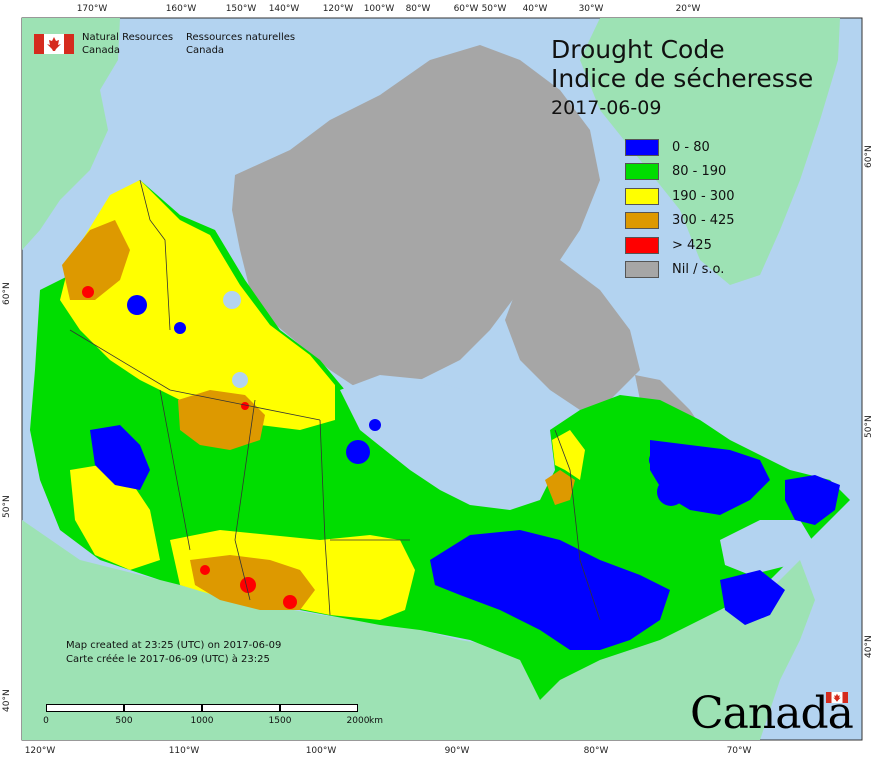  Describe the element at coordinates (197, 305) in the screenshot. I see `yellow-zone-west` at that location.